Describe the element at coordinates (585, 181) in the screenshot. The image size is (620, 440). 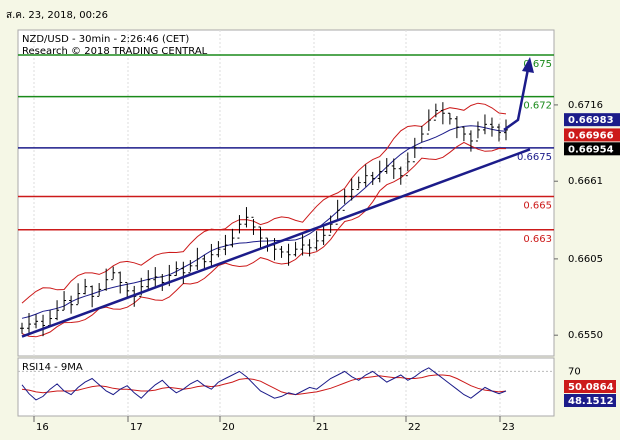
I see `y-tick-label: 0.6661` at that location.